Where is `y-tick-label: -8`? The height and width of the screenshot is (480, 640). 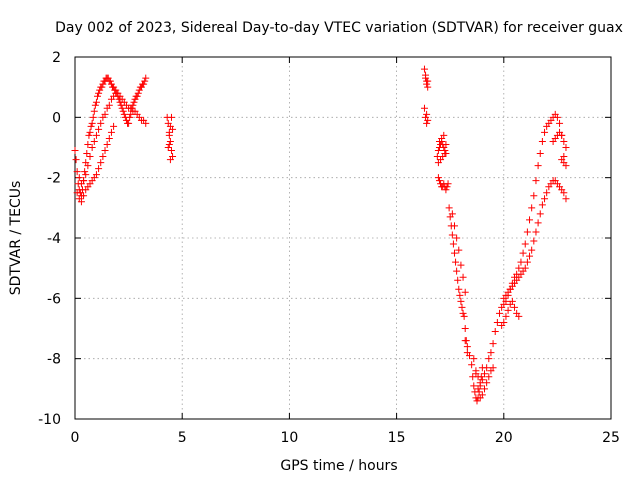 y-tick-label: -8 is located at coordinates (54, 360).